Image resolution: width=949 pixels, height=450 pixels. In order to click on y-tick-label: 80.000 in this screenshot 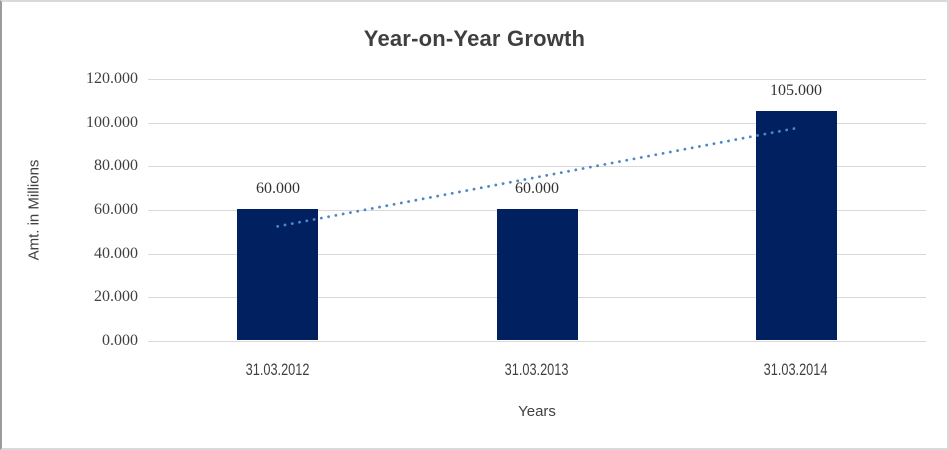, I will do `click(116, 165)`.